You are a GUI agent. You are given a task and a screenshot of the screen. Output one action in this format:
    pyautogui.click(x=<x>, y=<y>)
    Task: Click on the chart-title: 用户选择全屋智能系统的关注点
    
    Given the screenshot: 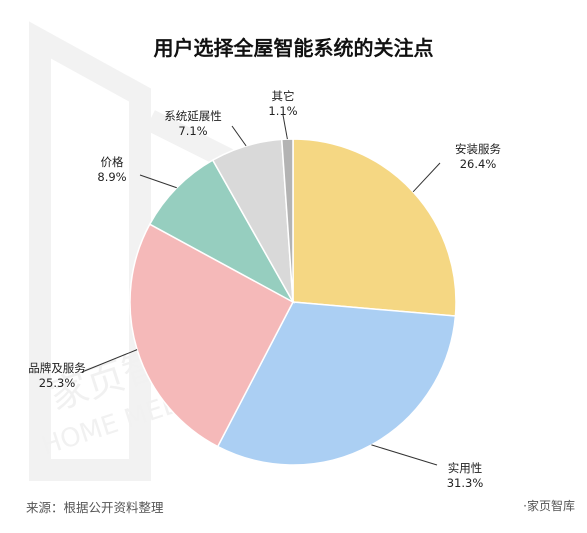 What is the action you would take?
    pyautogui.click(x=293, y=48)
    